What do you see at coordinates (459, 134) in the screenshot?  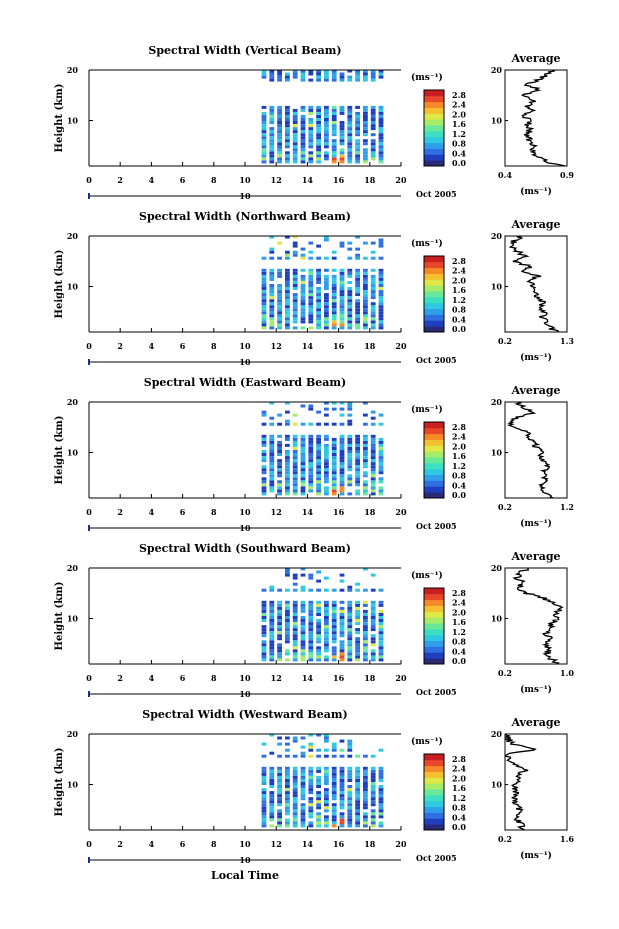 I see `colorbar-tick-label: 1.2` at bounding box center [459, 134].